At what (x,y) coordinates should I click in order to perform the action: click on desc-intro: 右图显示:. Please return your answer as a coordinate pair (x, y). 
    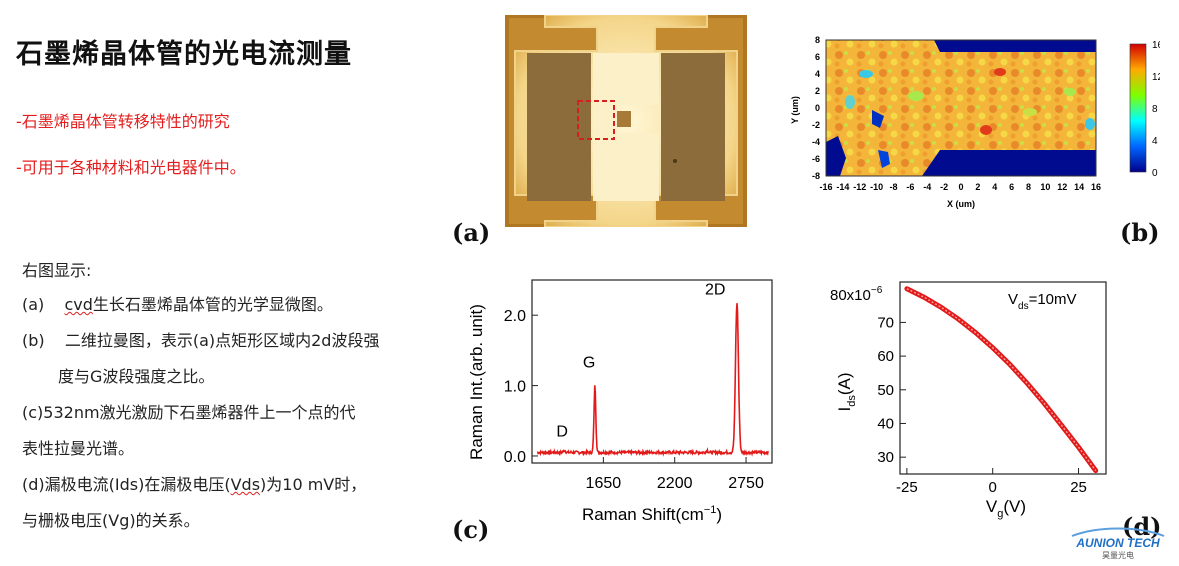
    Looking at the image, I should click on (57, 270).